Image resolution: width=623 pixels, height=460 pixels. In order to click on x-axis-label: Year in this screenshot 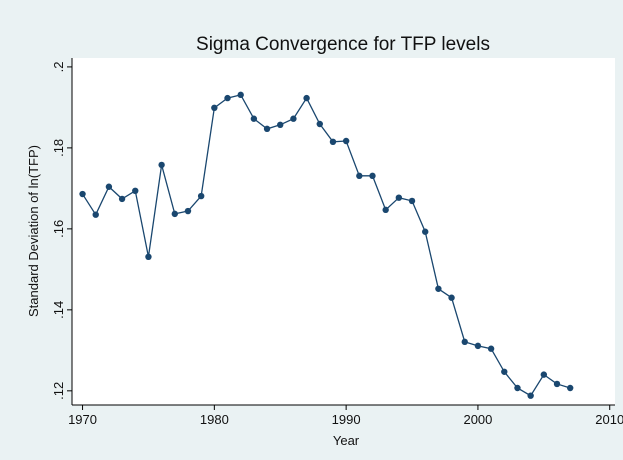, I will do `click(346, 440)`.